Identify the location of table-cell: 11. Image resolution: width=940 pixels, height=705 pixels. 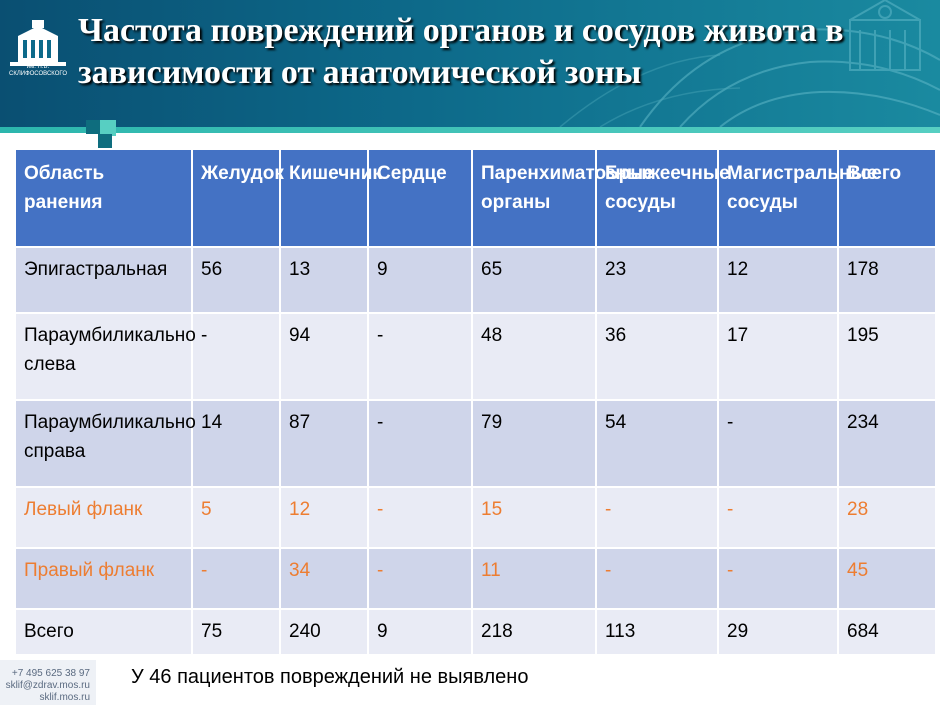
(534, 578).